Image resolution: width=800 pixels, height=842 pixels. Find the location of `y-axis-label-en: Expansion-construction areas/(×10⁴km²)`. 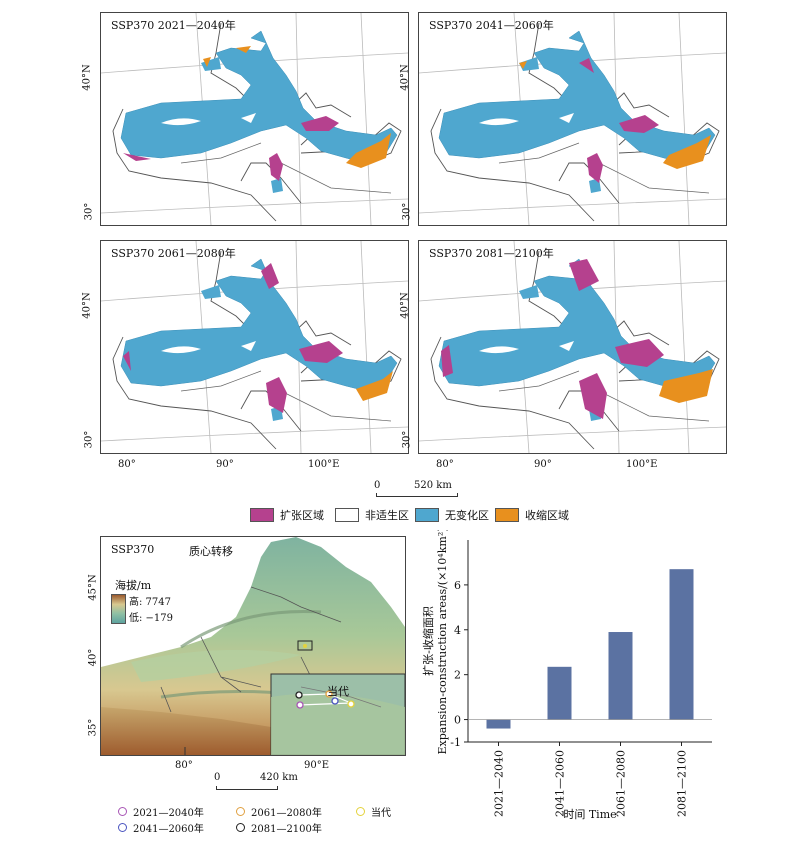

y-axis-label-en: Expansion-construction areas/(×10⁴km²) is located at coordinates (442, 642).